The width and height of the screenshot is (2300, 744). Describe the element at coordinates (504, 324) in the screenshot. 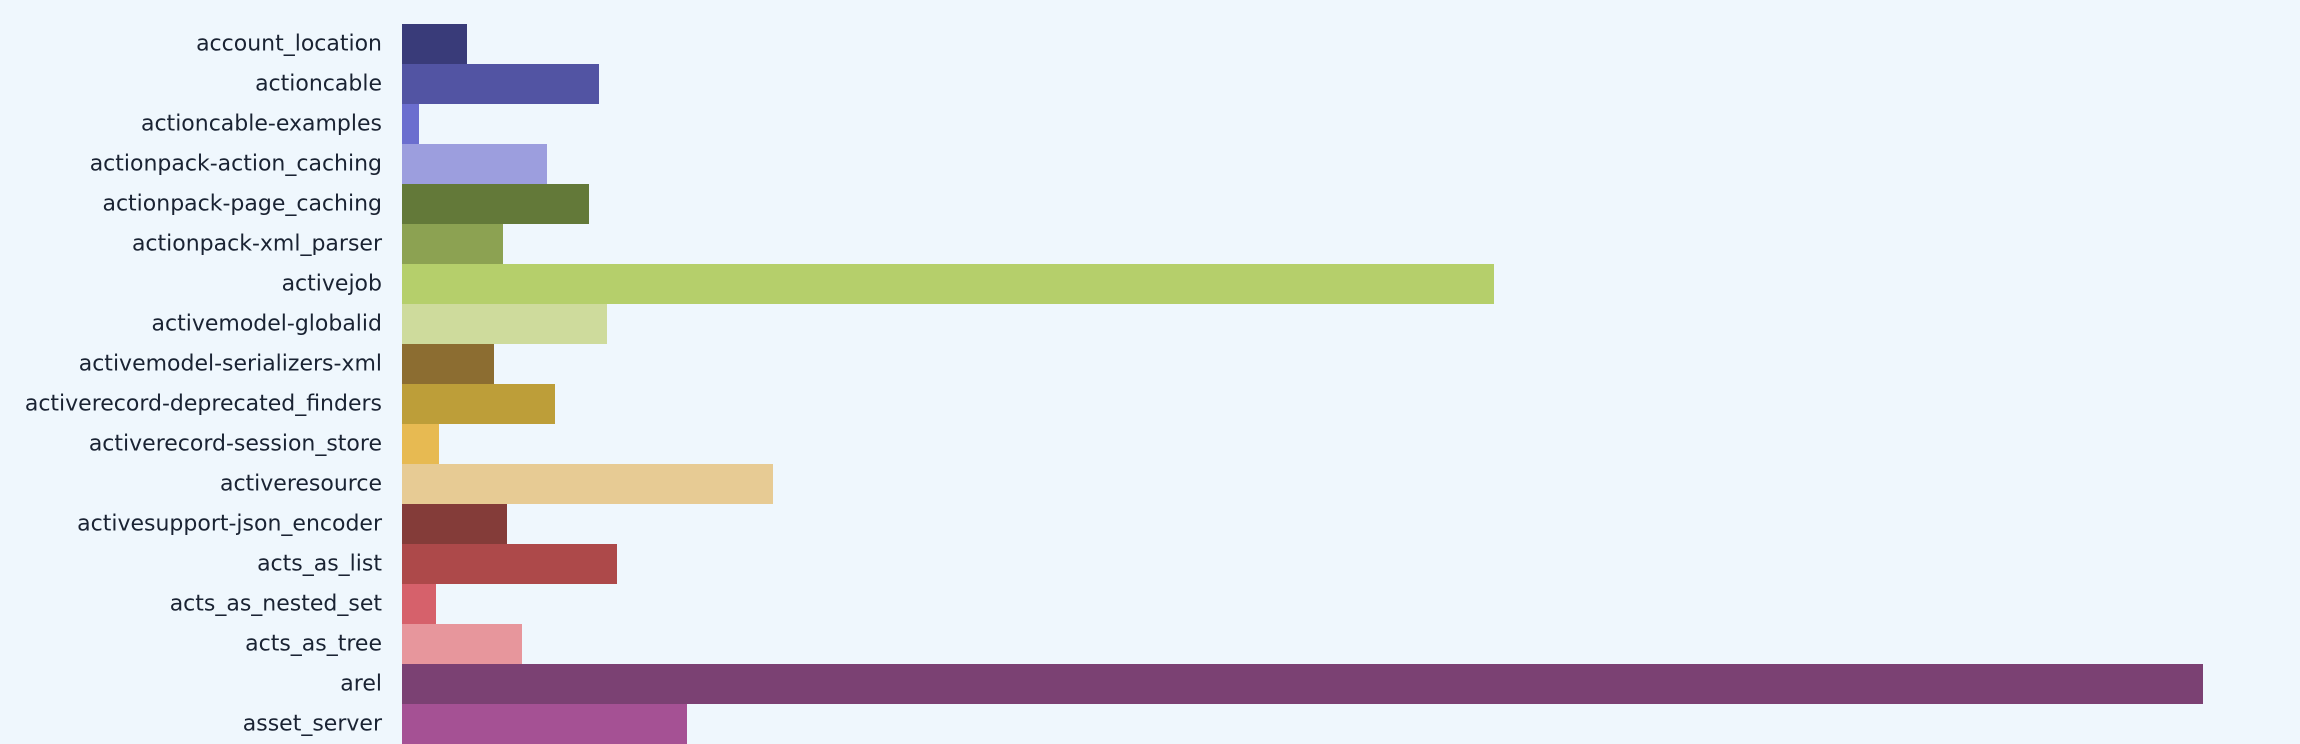

I see `bar-activemodel-globalid` at that location.